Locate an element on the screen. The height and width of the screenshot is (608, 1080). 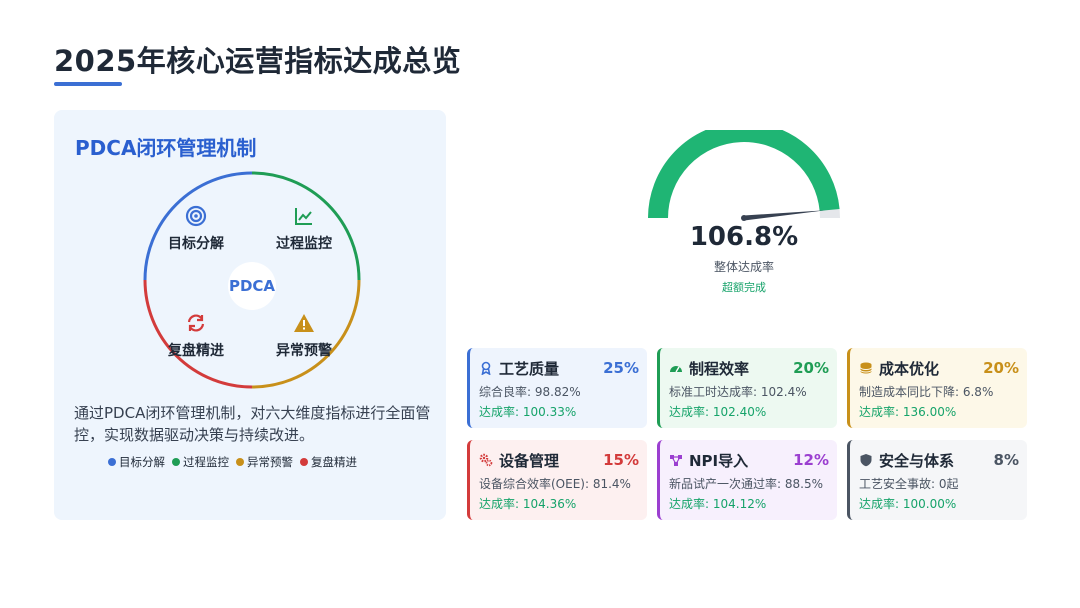
legend-item-review: 复盘精进 is located at coordinates (328, 462).